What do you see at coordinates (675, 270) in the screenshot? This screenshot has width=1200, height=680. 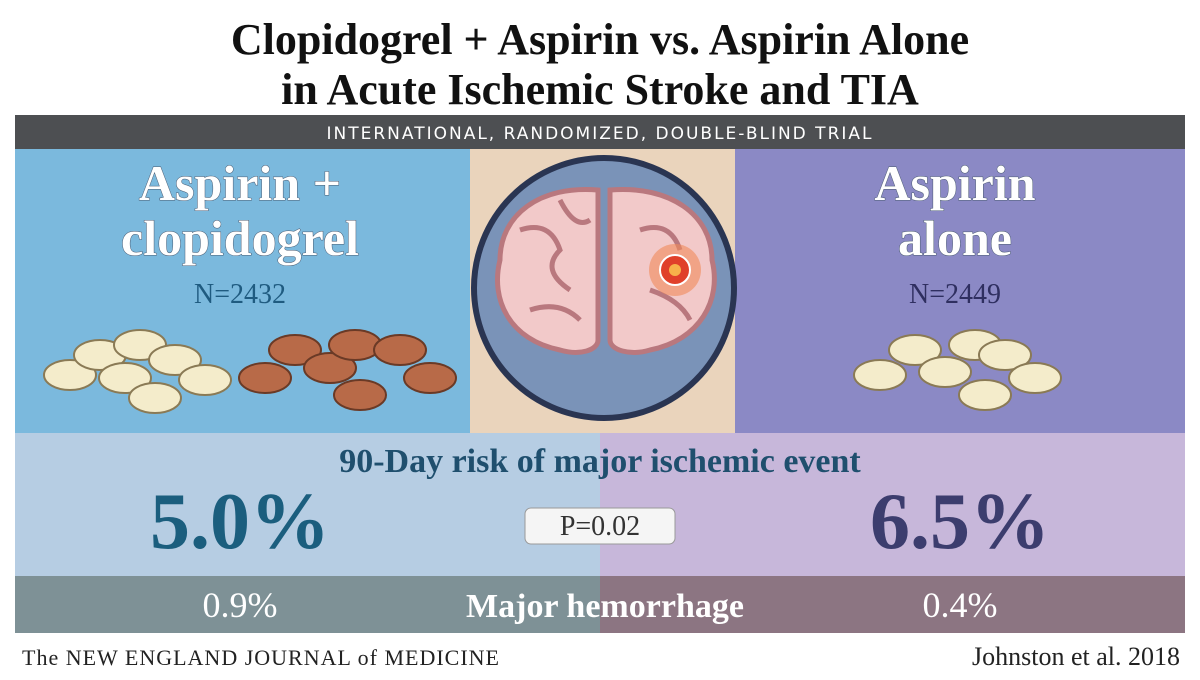 I see `stroke-site` at bounding box center [675, 270].